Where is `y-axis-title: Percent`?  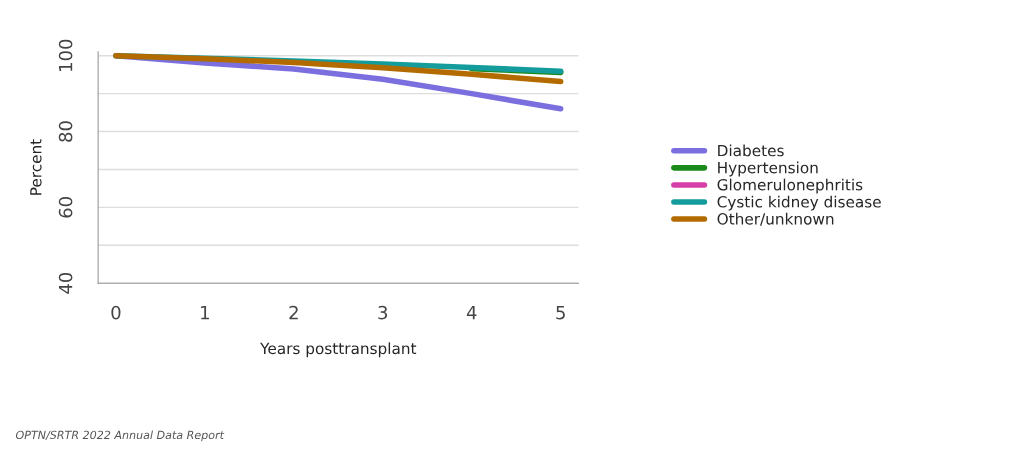
y-axis-title: Percent is located at coordinates (36, 167).